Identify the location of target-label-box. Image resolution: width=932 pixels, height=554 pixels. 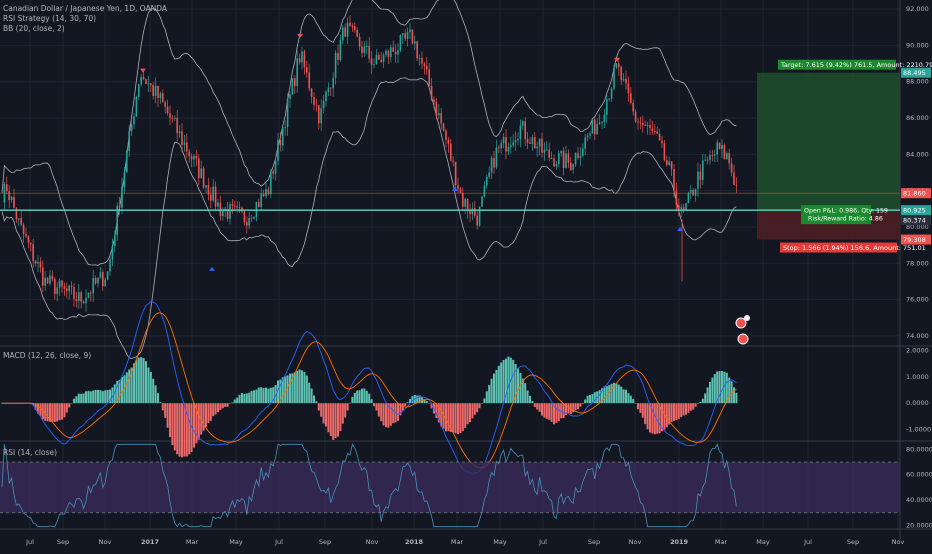
(837, 64).